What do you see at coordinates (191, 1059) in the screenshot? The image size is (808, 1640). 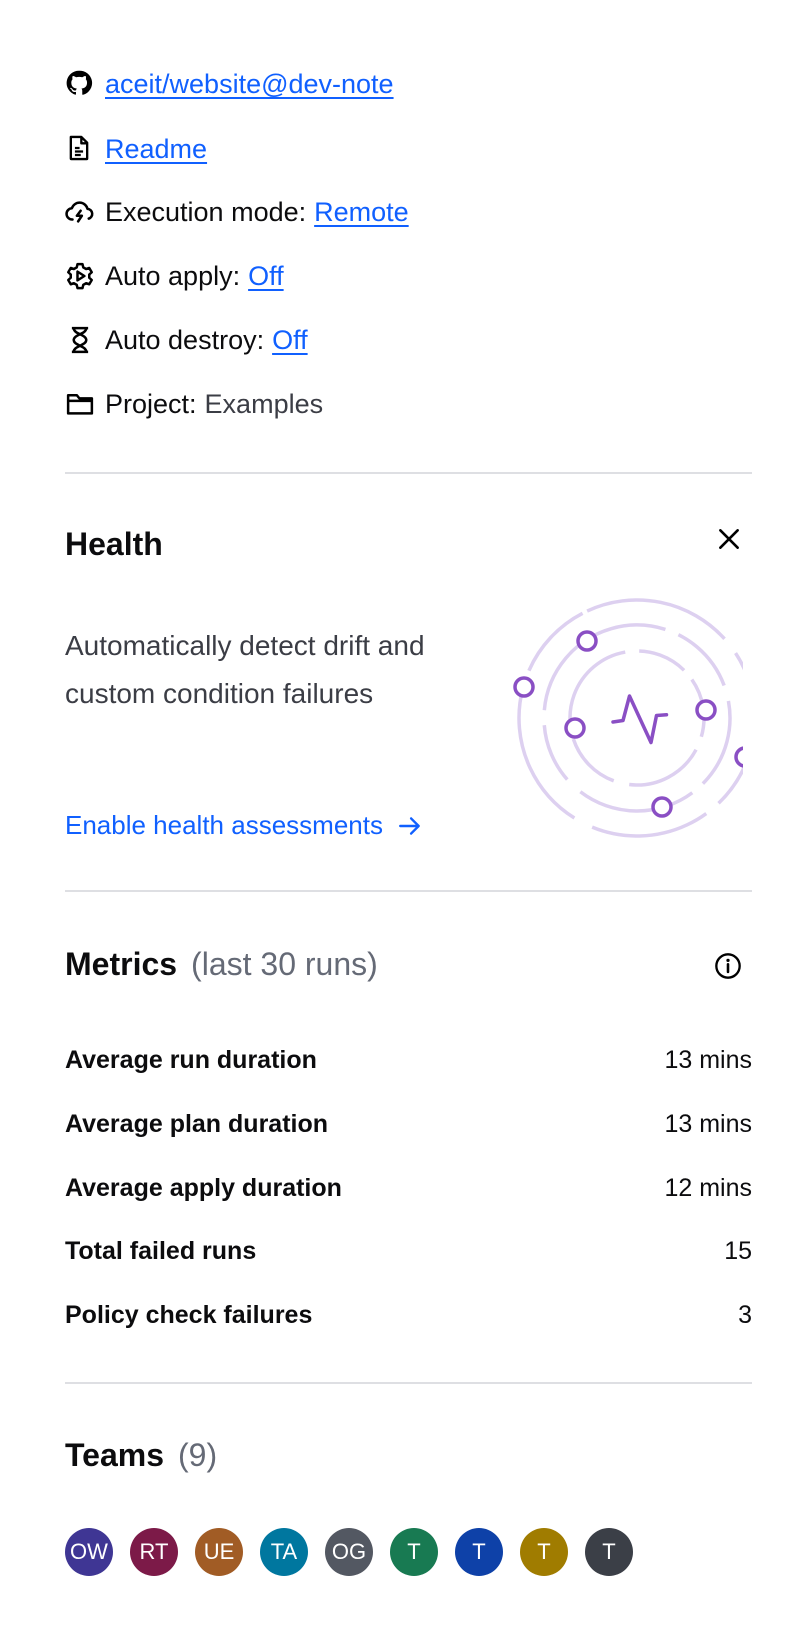 I see `metric-label: Average run duration` at bounding box center [191, 1059].